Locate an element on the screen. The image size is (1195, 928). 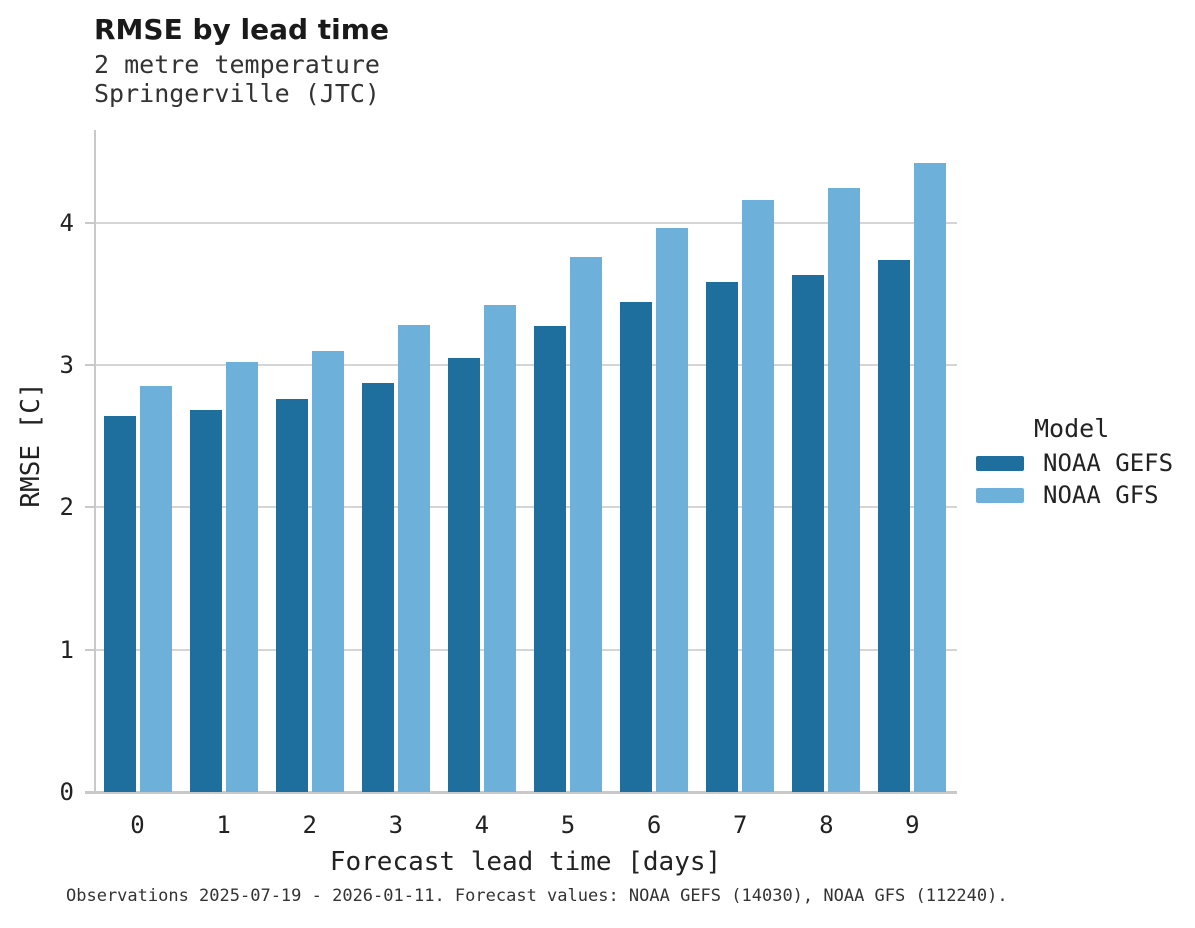
legend-swatch-noaa-gfs is located at coordinates (1000, 495).